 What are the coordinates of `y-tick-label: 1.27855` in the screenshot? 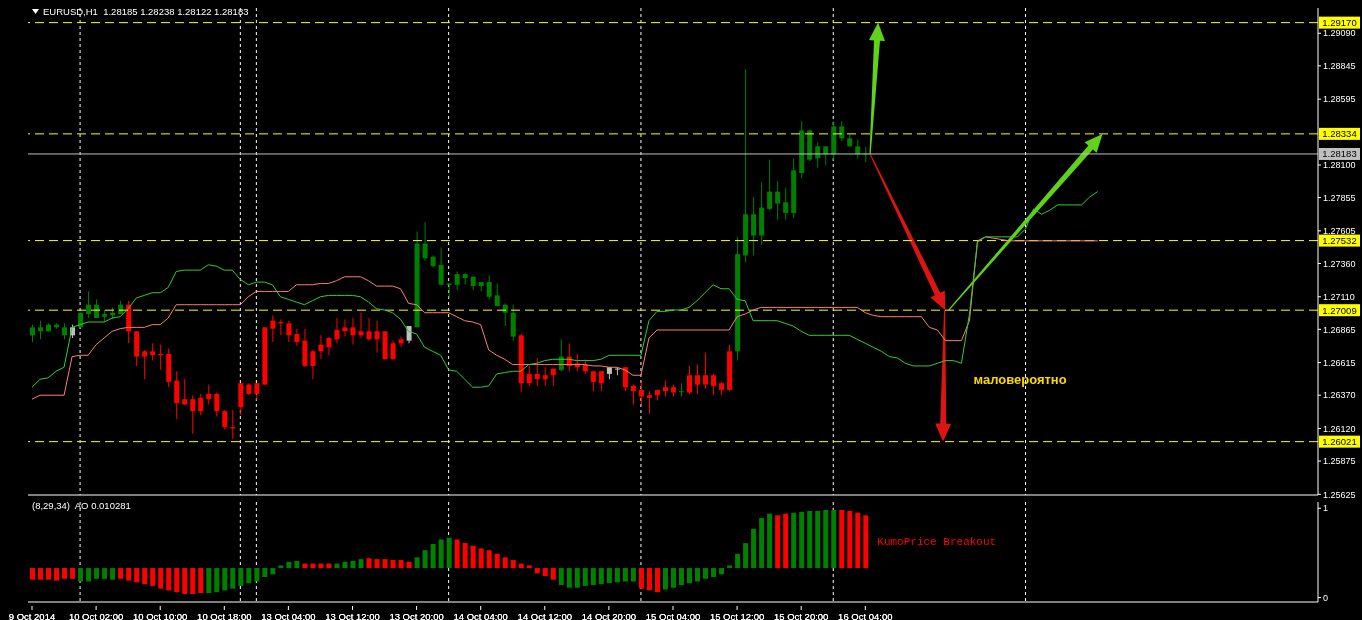 It's located at (1339, 197).